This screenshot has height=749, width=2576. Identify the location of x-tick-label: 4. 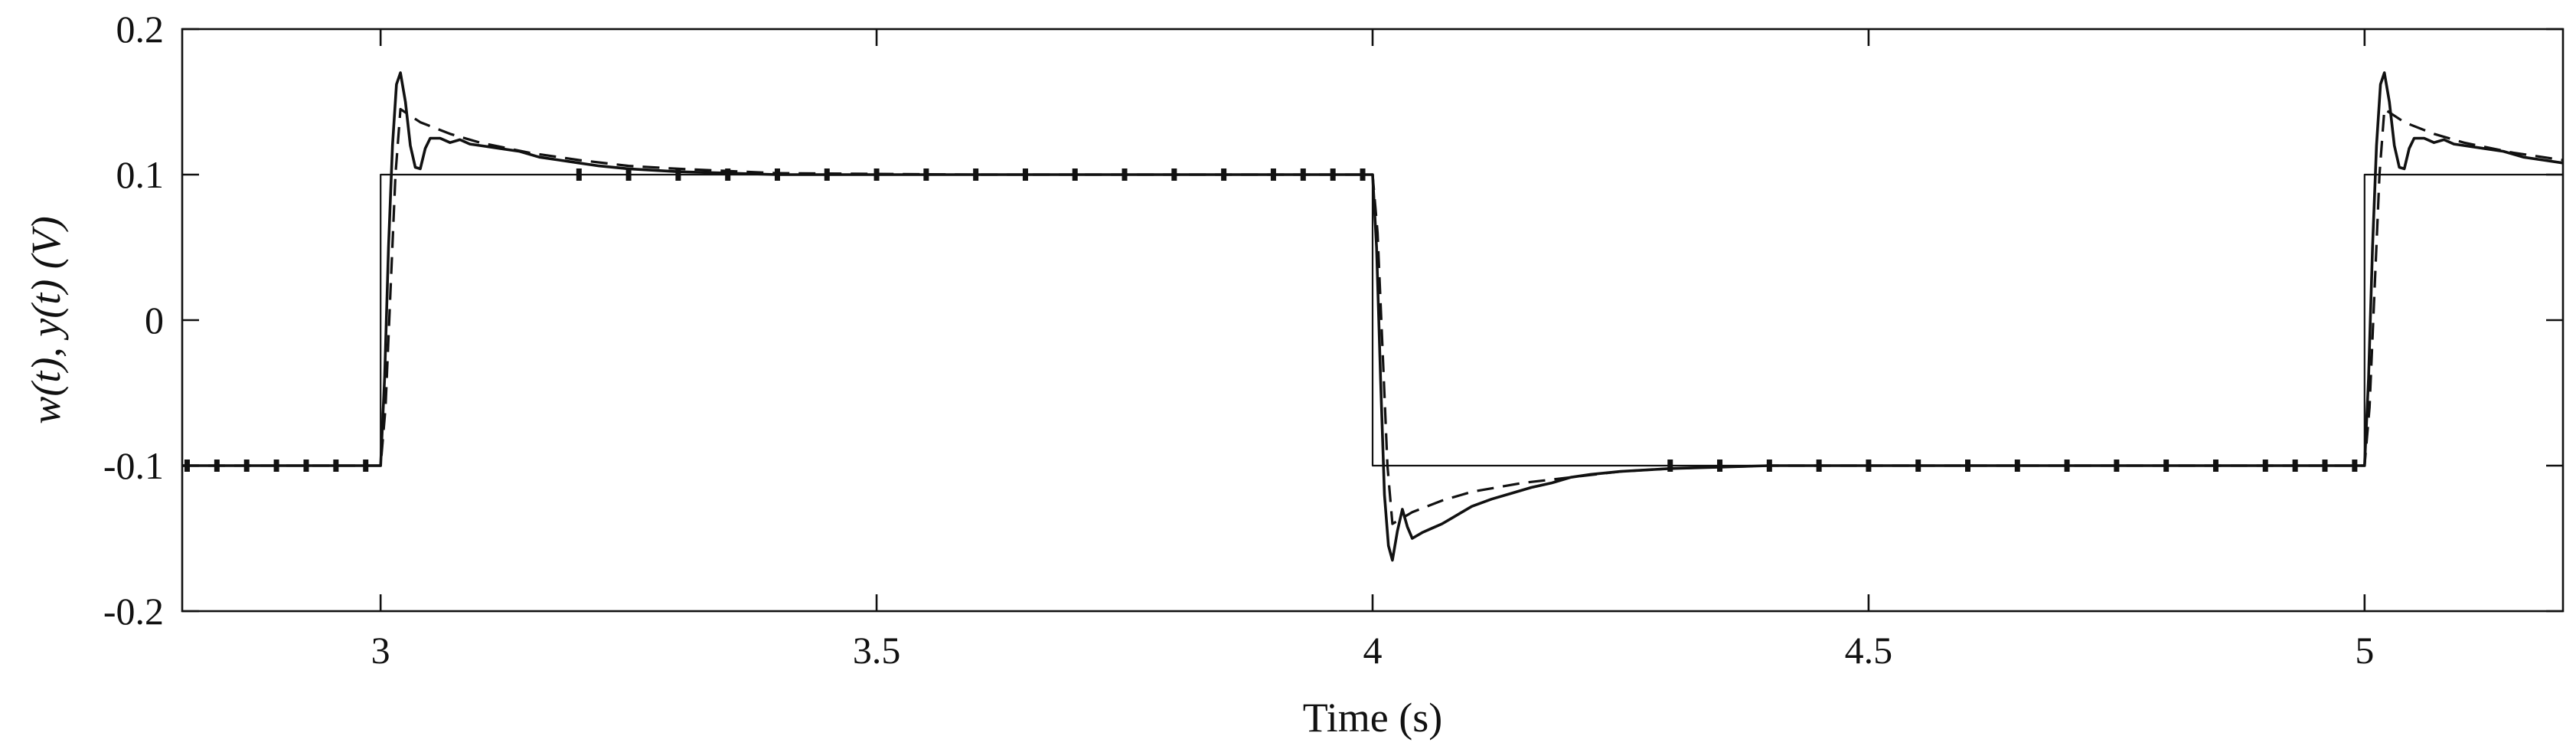
(1373, 650).